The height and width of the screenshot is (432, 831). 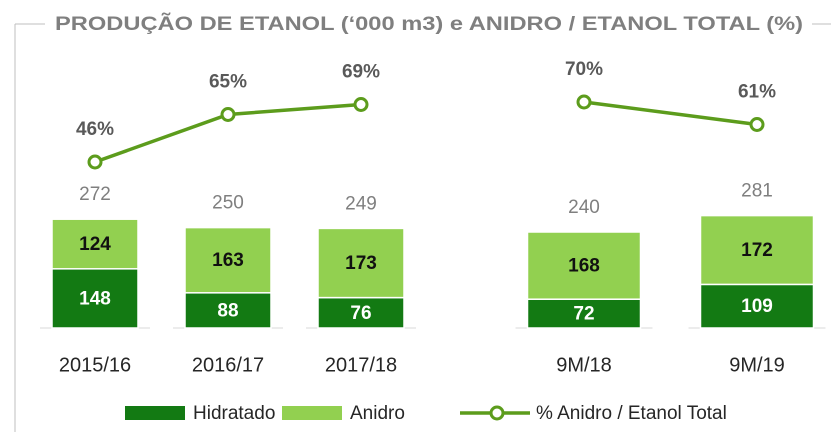 I want to click on legend-marker, so click(x=497, y=413).